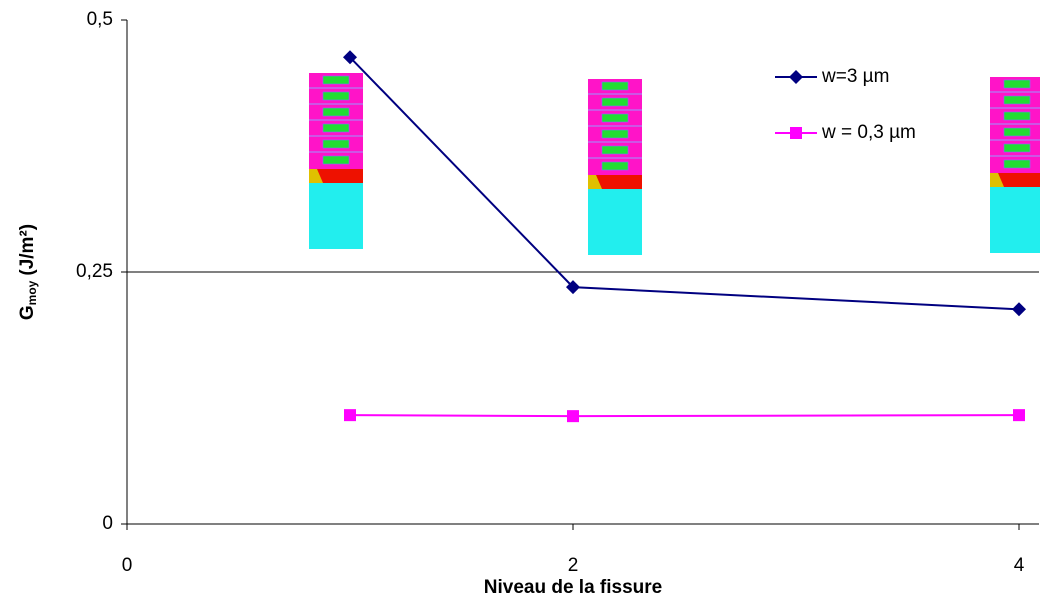  Describe the element at coordinates (573, 587) in the screenshot. I see `x-axis-title: Niveau de la fissure` at that location.